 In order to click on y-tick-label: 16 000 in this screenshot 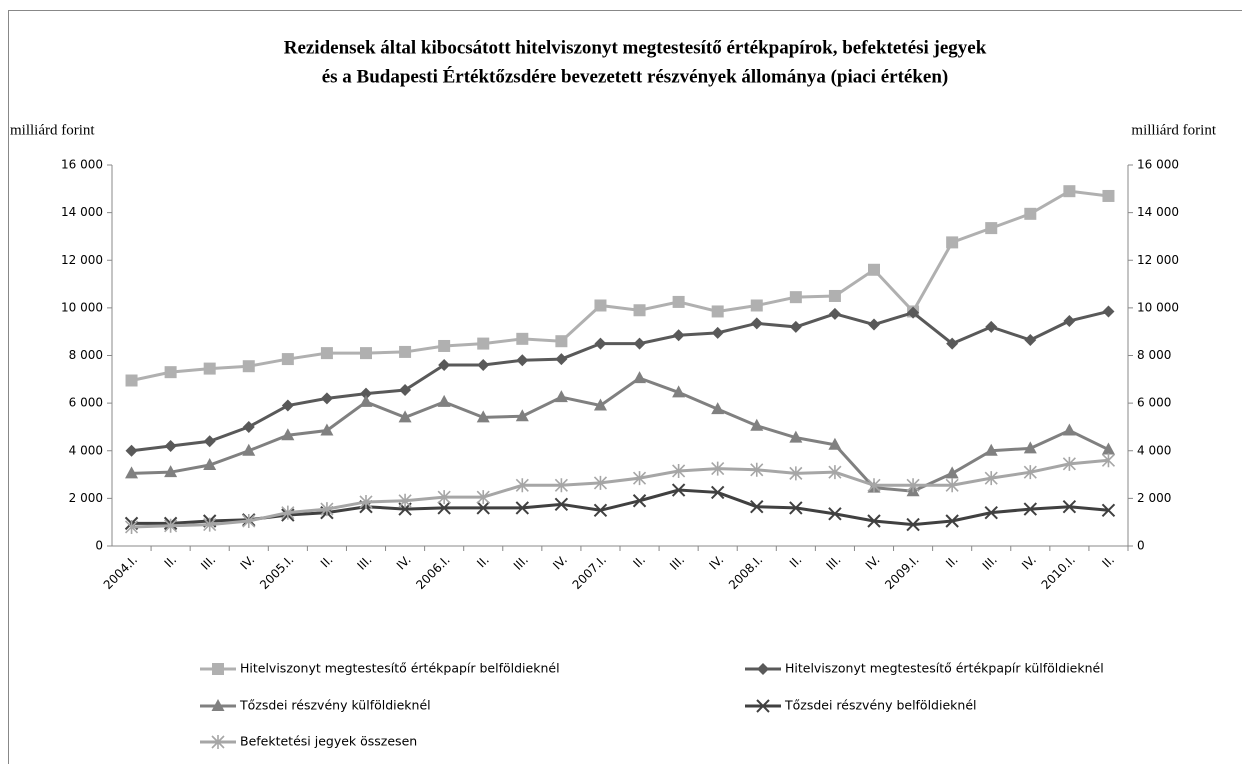, I will do `click(82, 165)`.